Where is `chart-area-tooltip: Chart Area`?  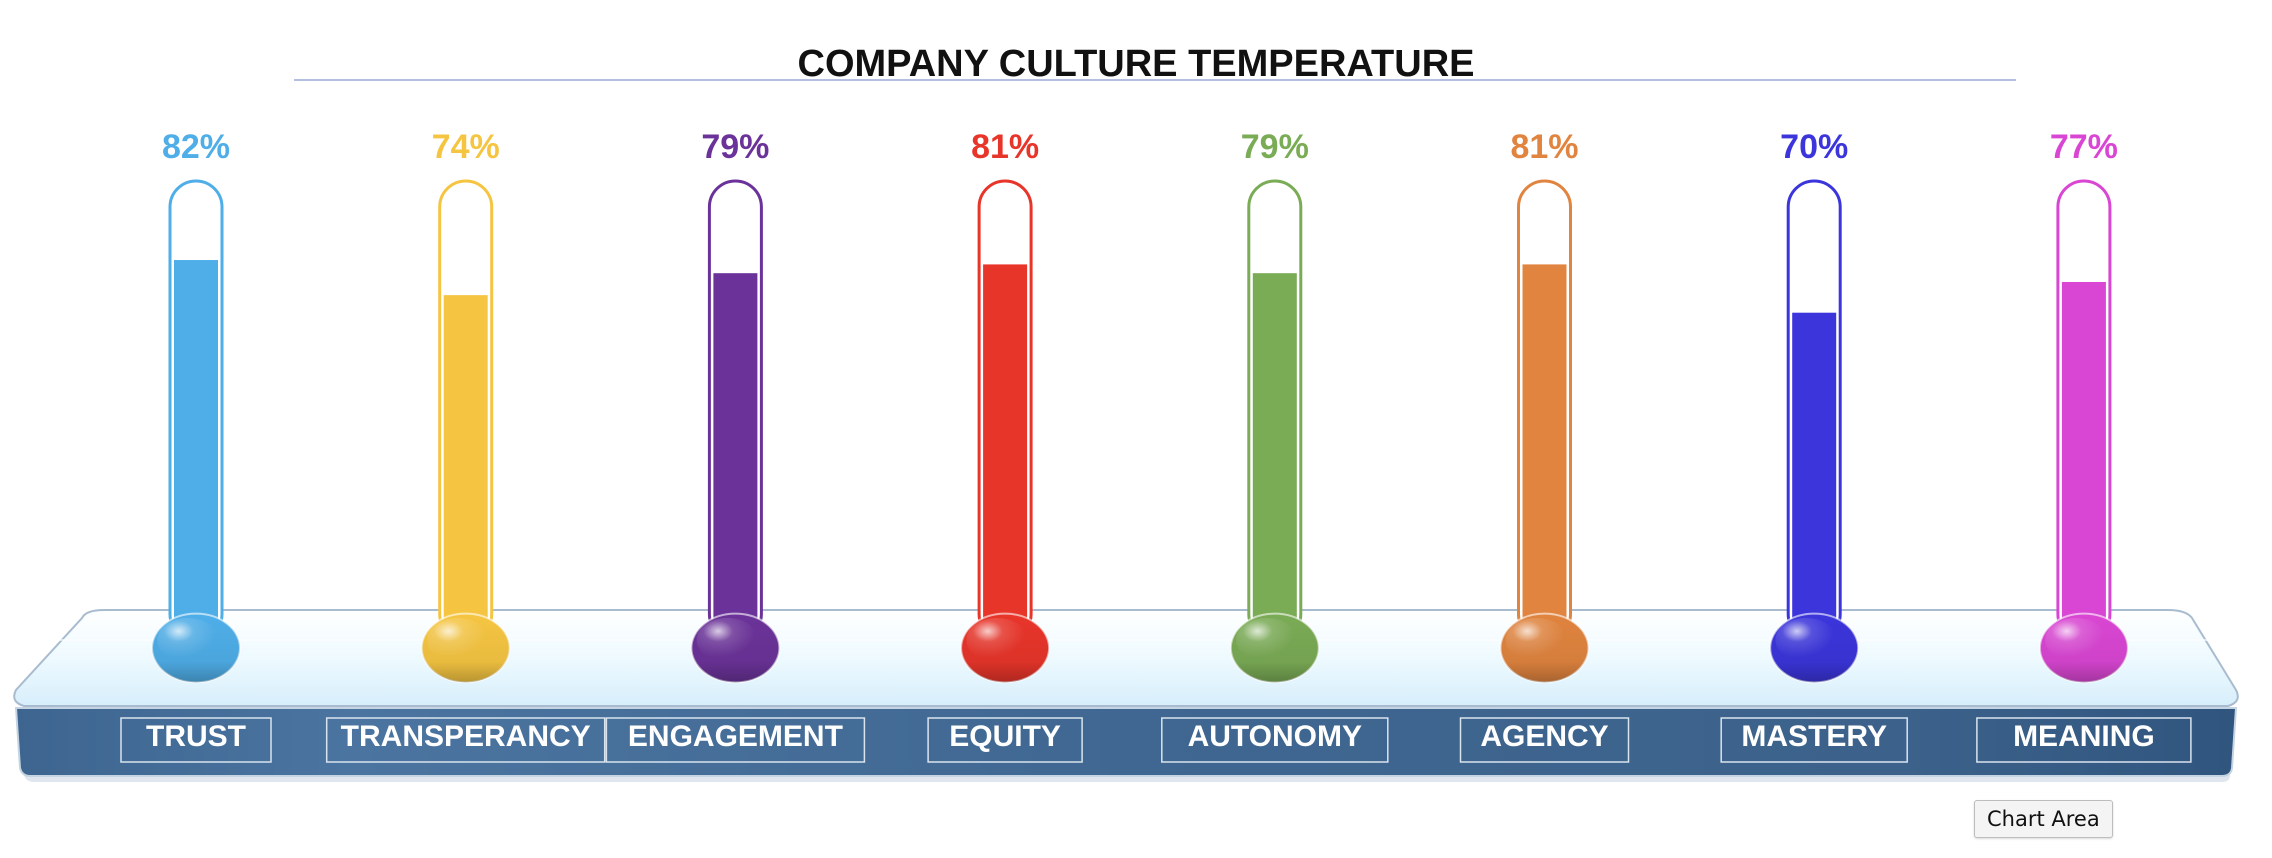 chart-area-tooltip: Chart Area is located at coordinates (2043, 819).